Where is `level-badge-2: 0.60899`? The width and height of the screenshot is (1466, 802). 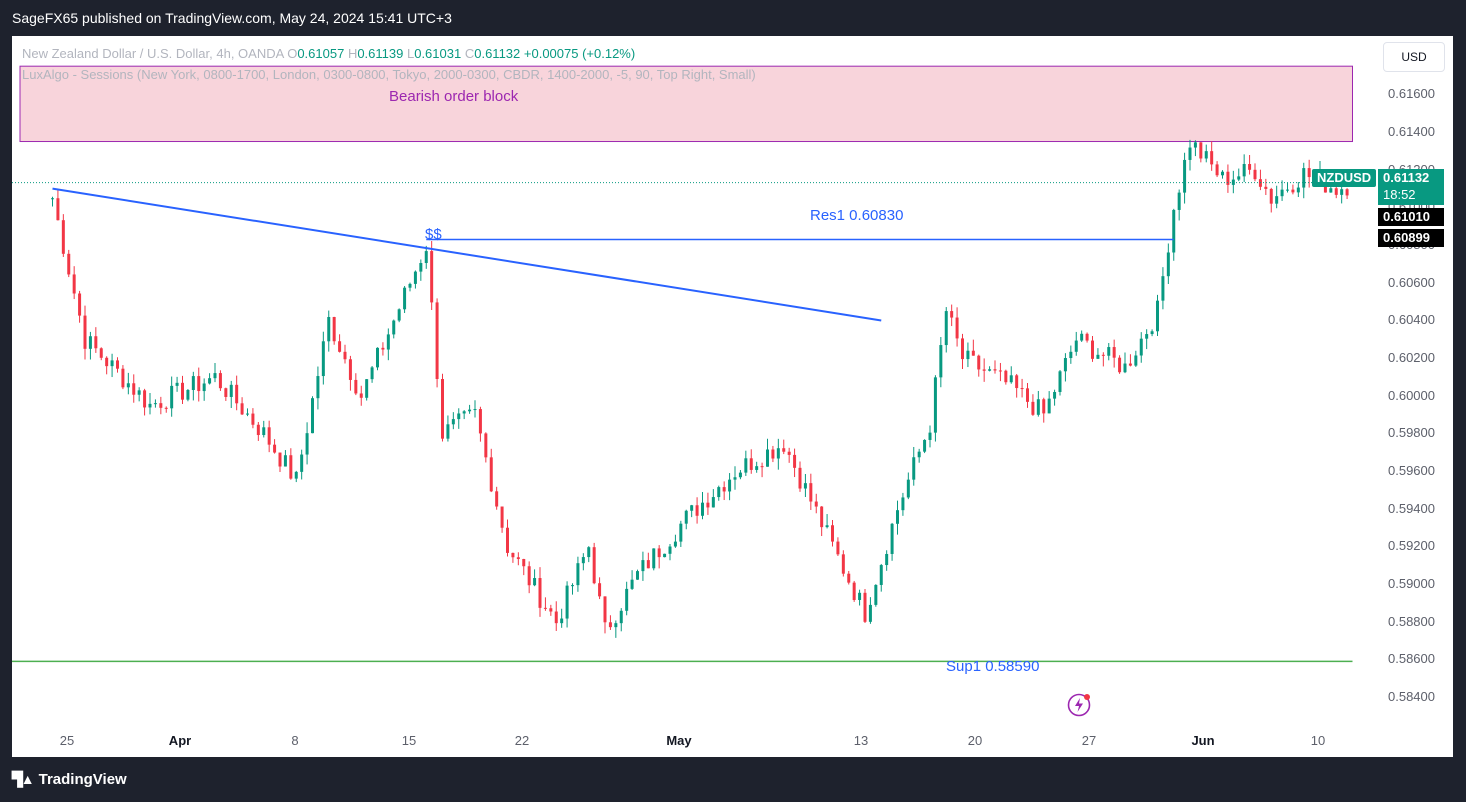 level-badge-2: 0.60899 is located at coordinates (1411, 238).